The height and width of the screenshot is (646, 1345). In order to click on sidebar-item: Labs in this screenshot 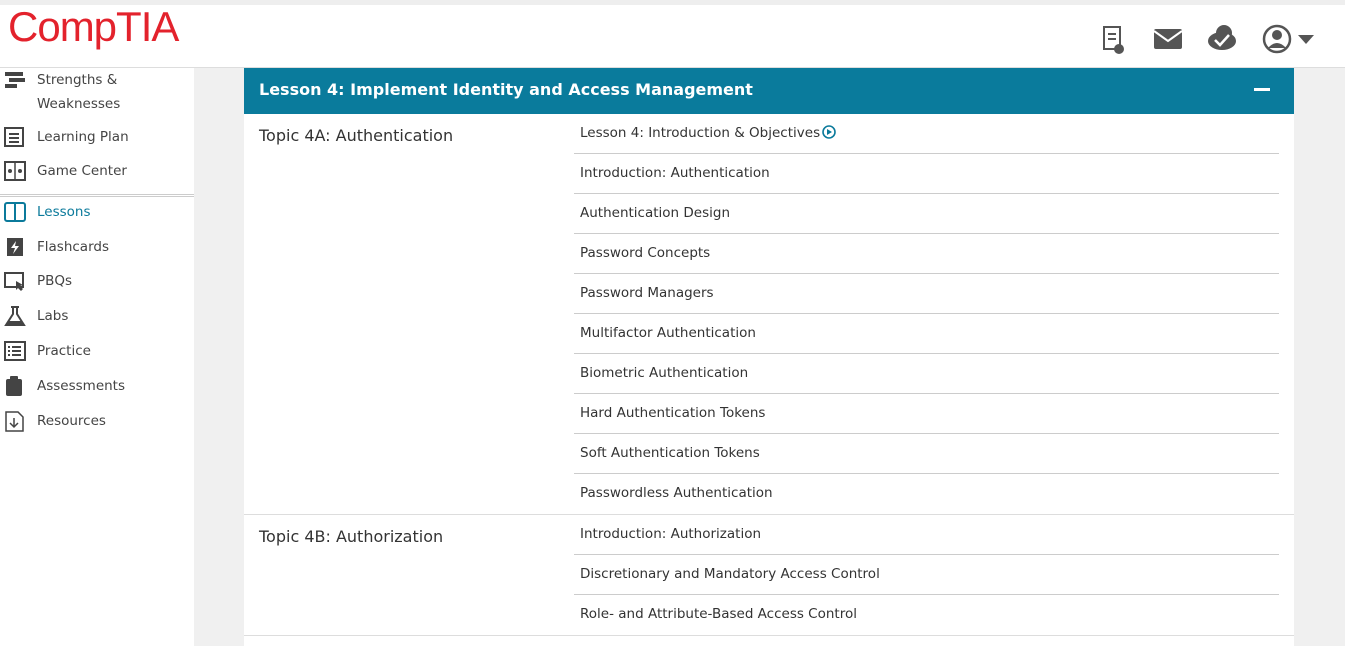, I will do `click(95, 316)`.